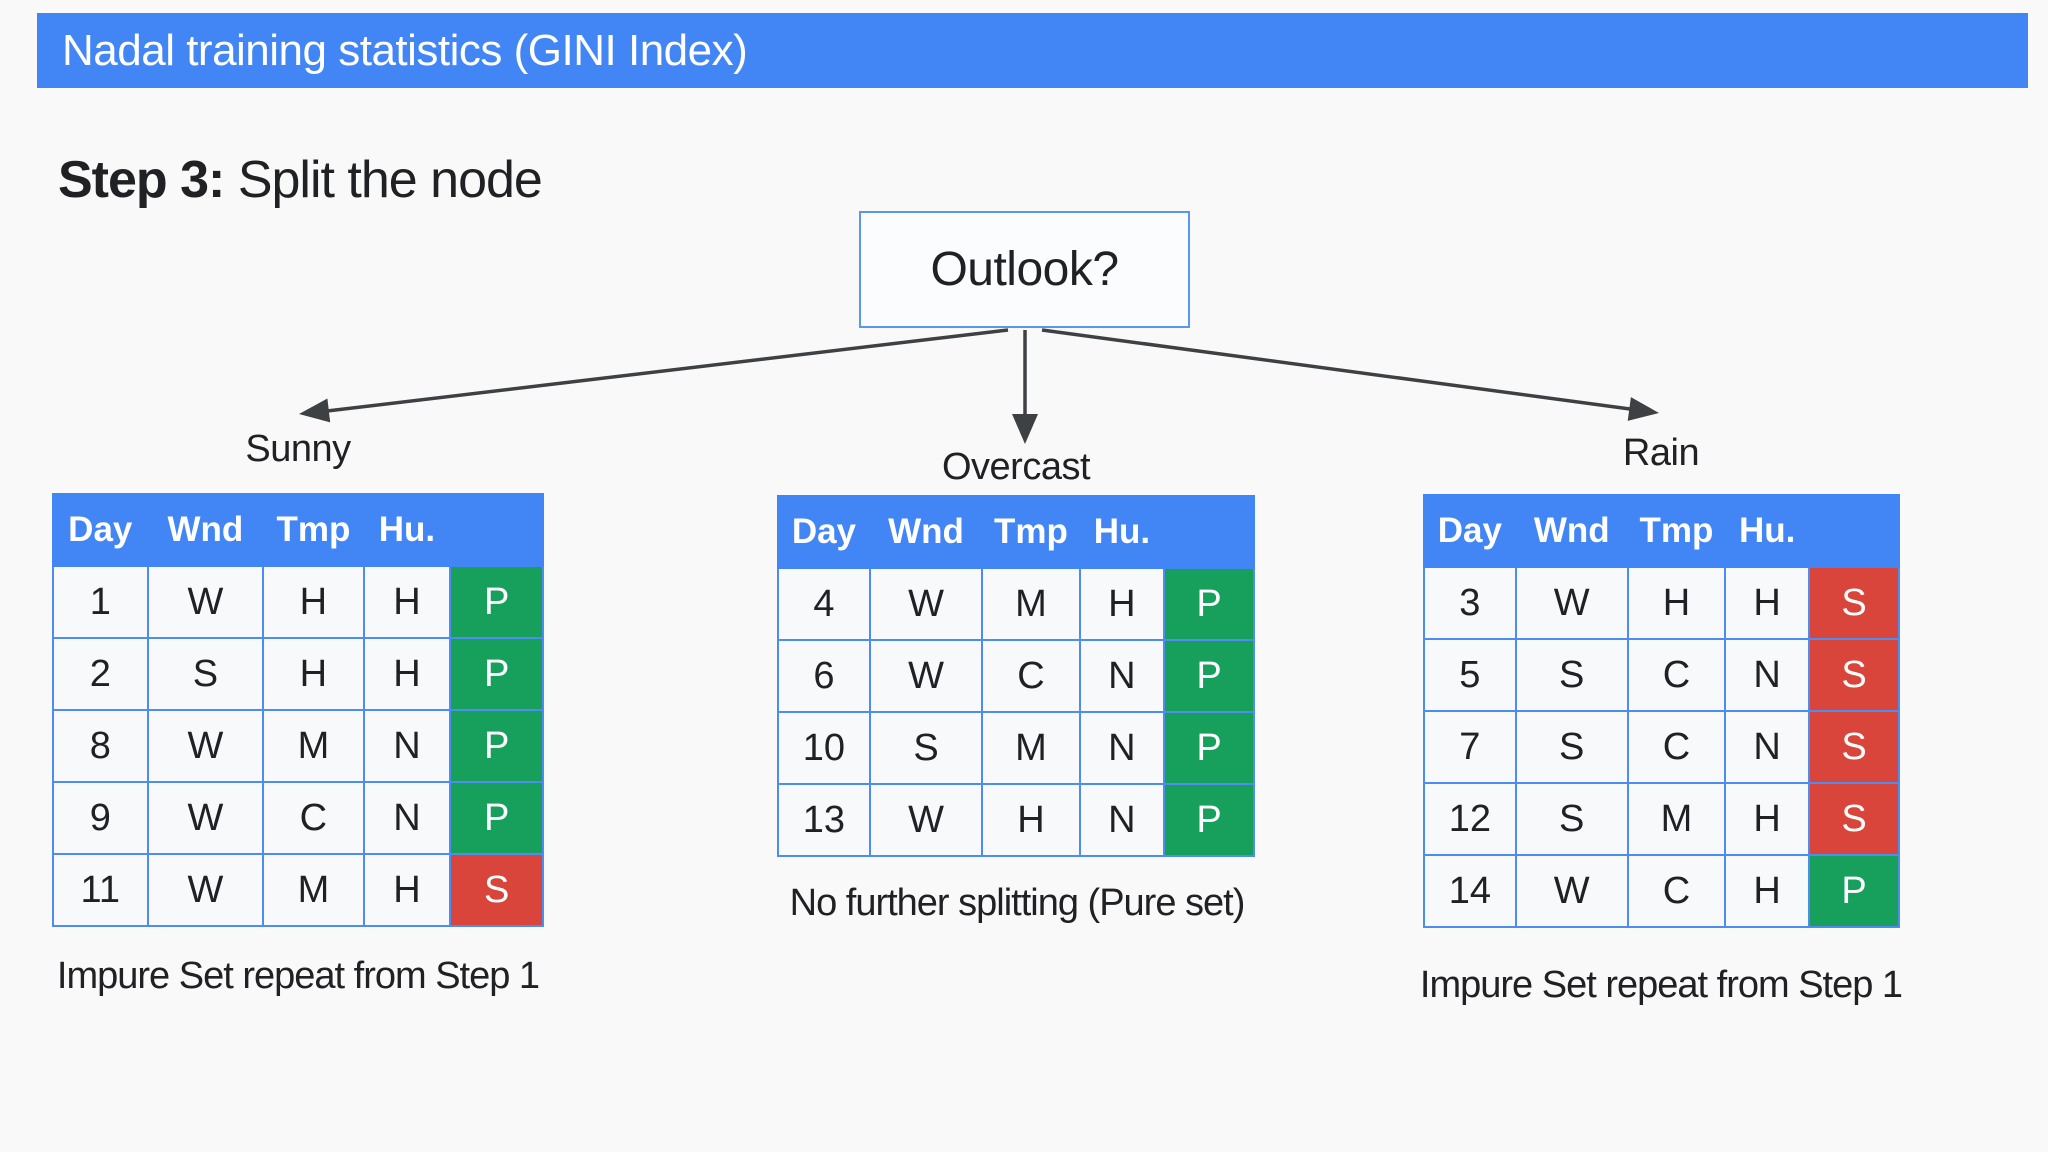 The height and width of the screenshot is (1152, 2048). What do you see at coordinates (1661, 711) in the screenshot?
I see `data-table: Day Wnd Tmp Hu. 3 W H H S 5 S C N S 7 S C N S 12 S M H S 14 W C H P` at bounding box center [1661, 711].